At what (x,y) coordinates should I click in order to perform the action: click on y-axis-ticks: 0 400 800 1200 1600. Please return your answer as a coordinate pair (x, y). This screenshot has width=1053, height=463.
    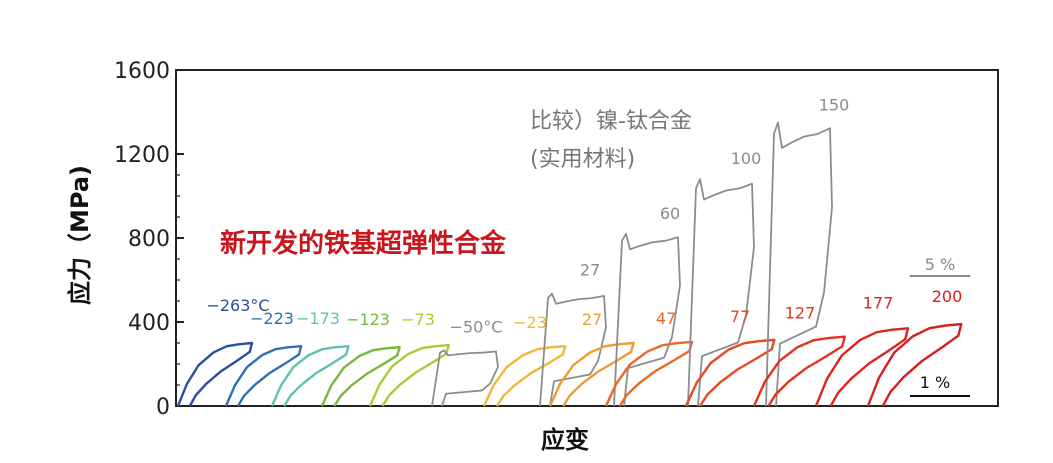
    Looking at the image, I should click on (149, 239).